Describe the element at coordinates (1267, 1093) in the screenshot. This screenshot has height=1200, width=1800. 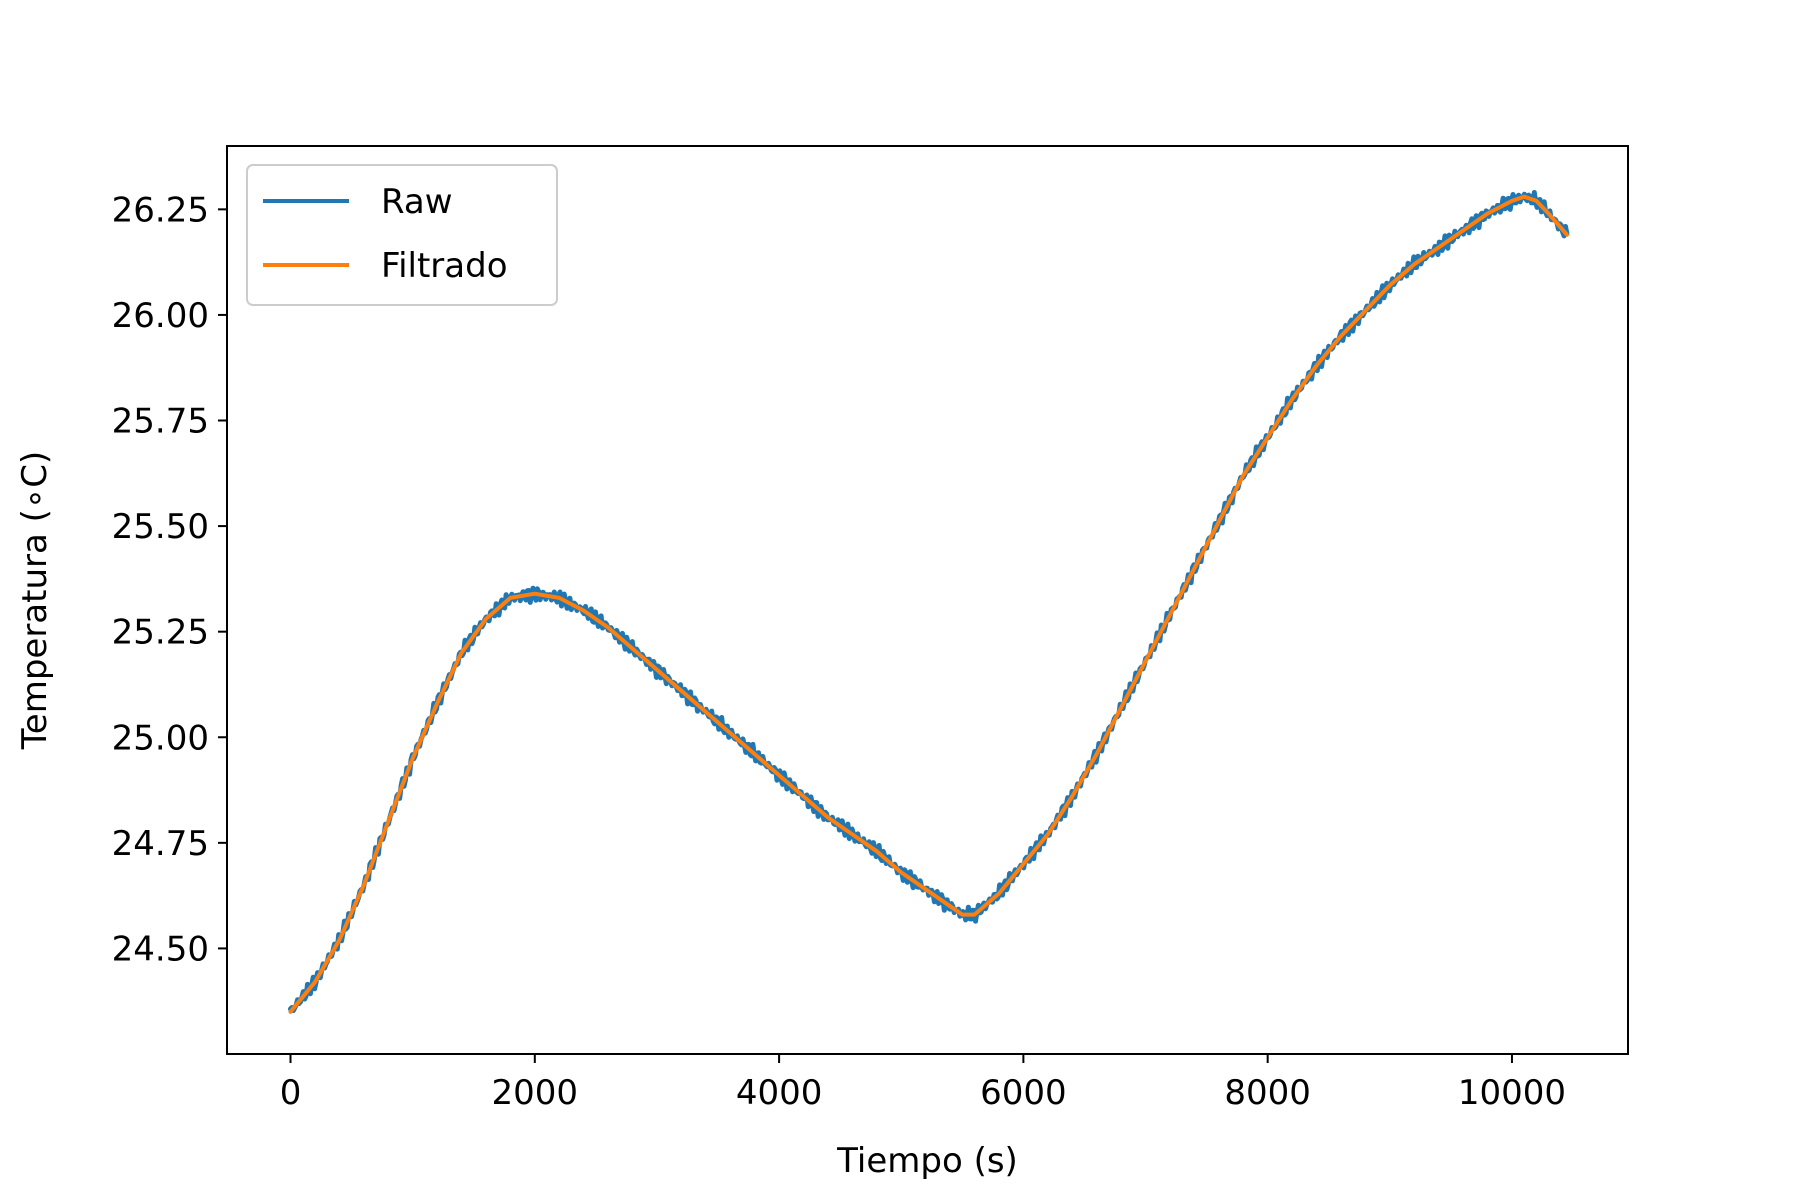
I see `x-tick-label: 8000` at that location.